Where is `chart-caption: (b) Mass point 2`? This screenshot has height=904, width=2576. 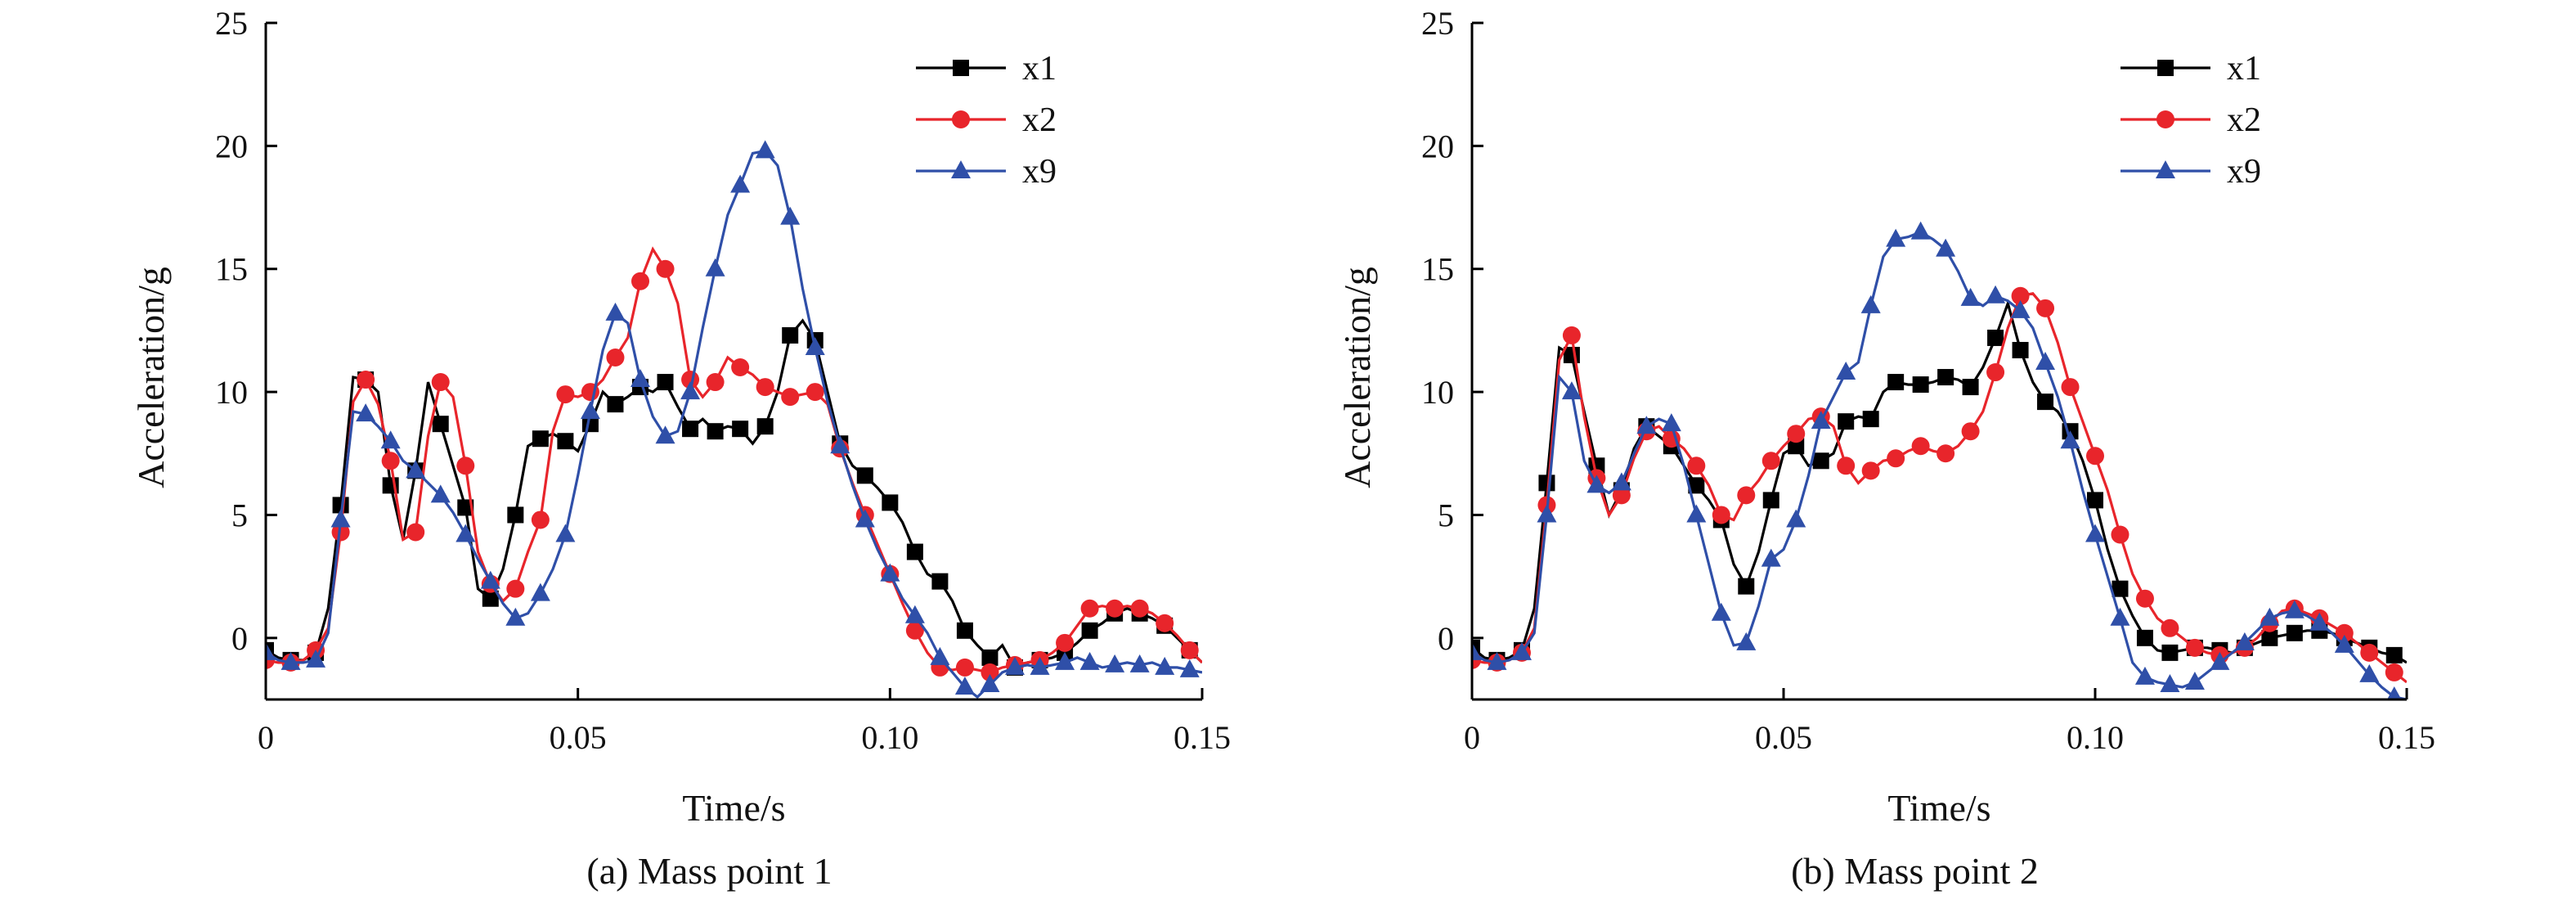 chart-caption: (b) Mass point 2 is located at coordinates (1915, 871).